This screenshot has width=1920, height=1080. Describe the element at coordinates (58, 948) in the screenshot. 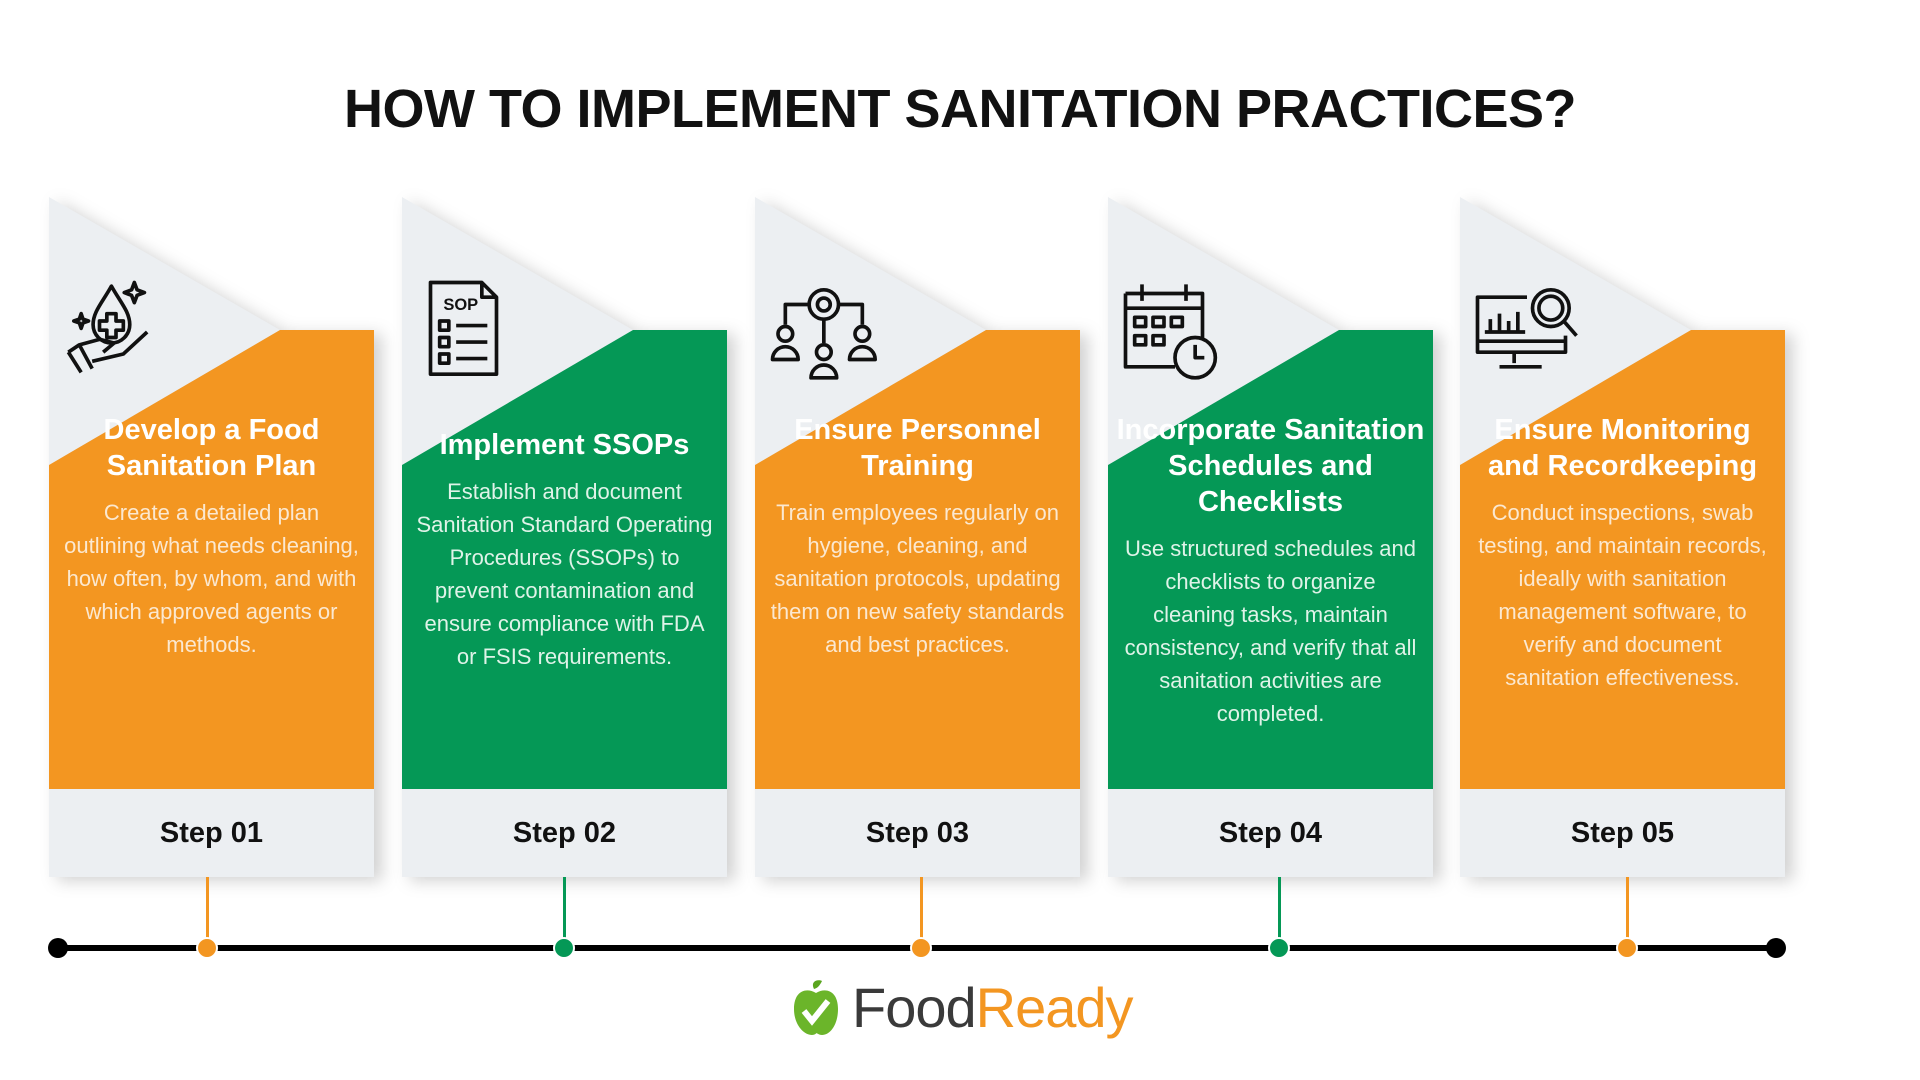

I see `timeline-start-dot` at that location.